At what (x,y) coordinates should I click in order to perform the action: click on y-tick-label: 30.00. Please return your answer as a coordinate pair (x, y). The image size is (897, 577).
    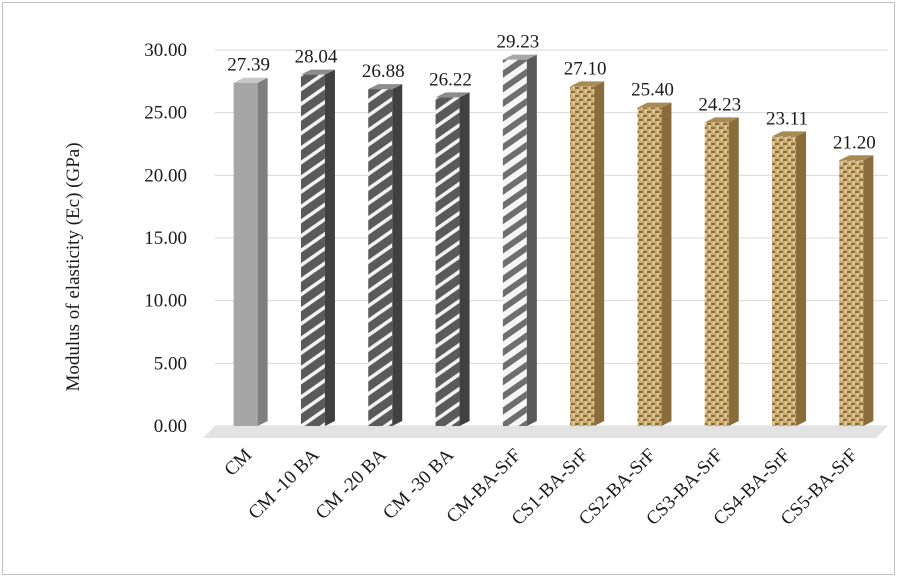
    Looking at the image, I should click on (165, 50).